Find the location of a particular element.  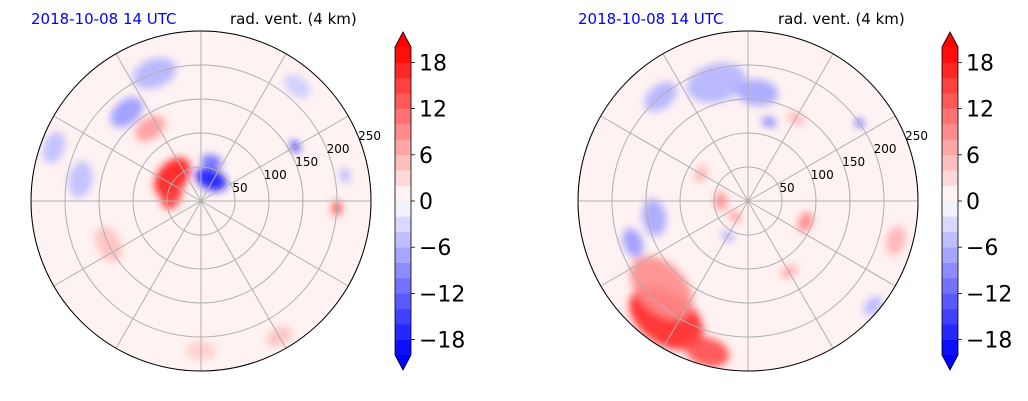

colorbar-extend-min-left is located at coordinates (403, 362).